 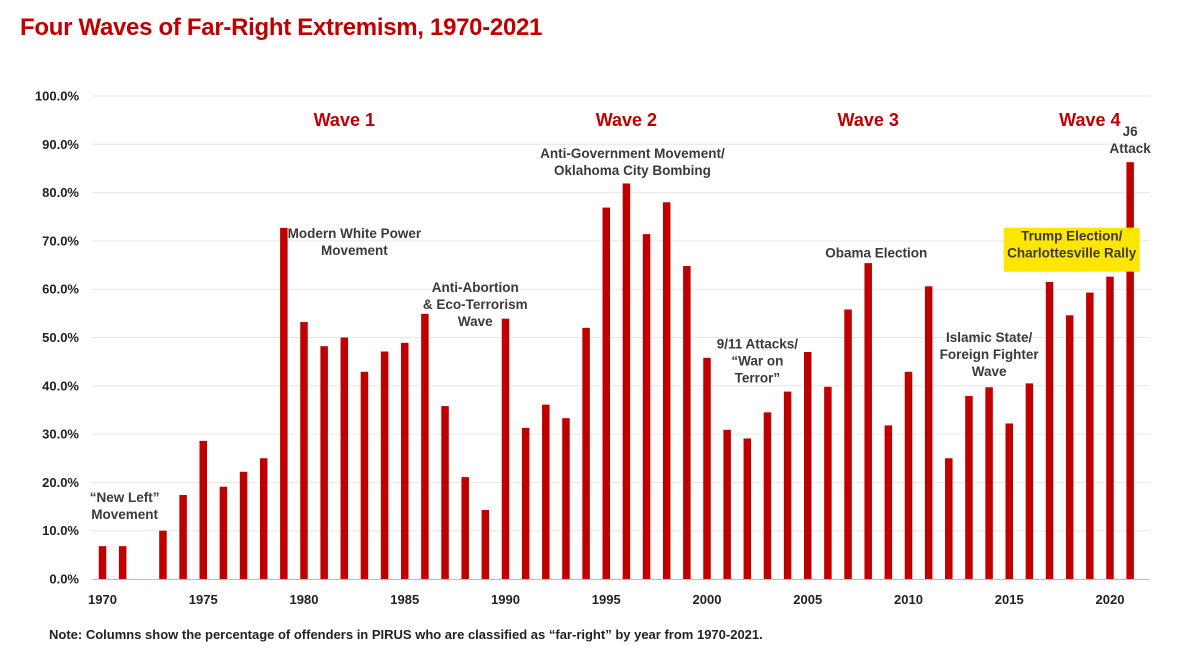 What do you see at coordinates (1110, 427) in the screenshot?
I see `bar-2020` at bounding box center [1110, 427].